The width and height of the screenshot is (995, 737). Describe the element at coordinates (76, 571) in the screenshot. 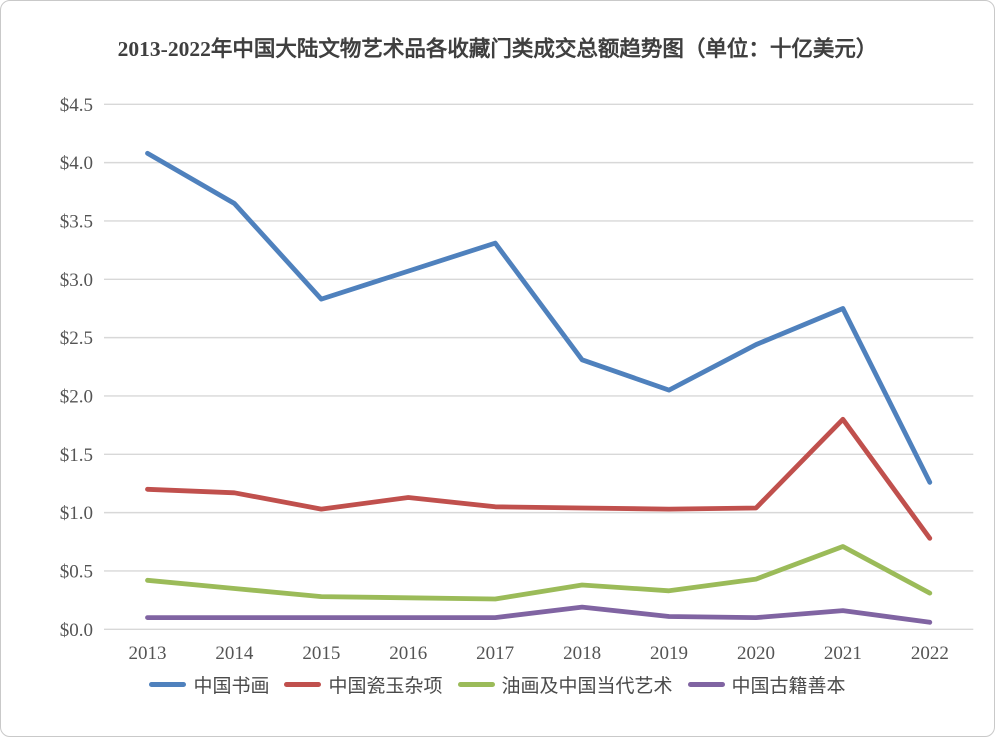

I see `y-axis-tick-label: $0.5` at that location.